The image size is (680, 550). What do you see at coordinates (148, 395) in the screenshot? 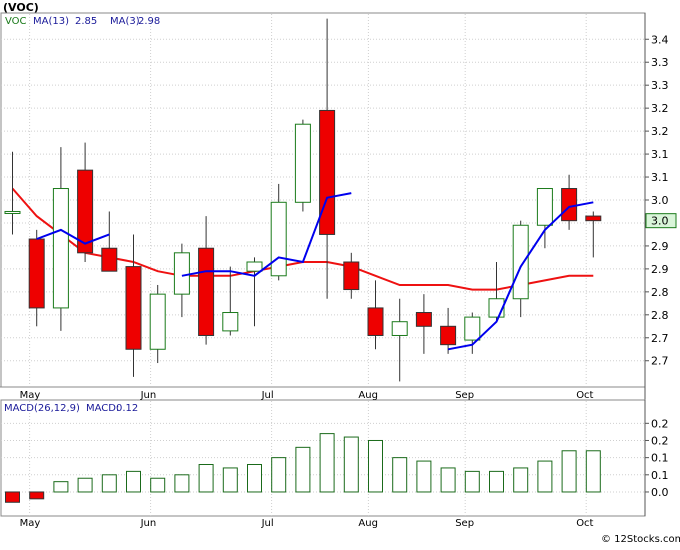
I see `month-label: Jun` at bounding box center [148, 395].